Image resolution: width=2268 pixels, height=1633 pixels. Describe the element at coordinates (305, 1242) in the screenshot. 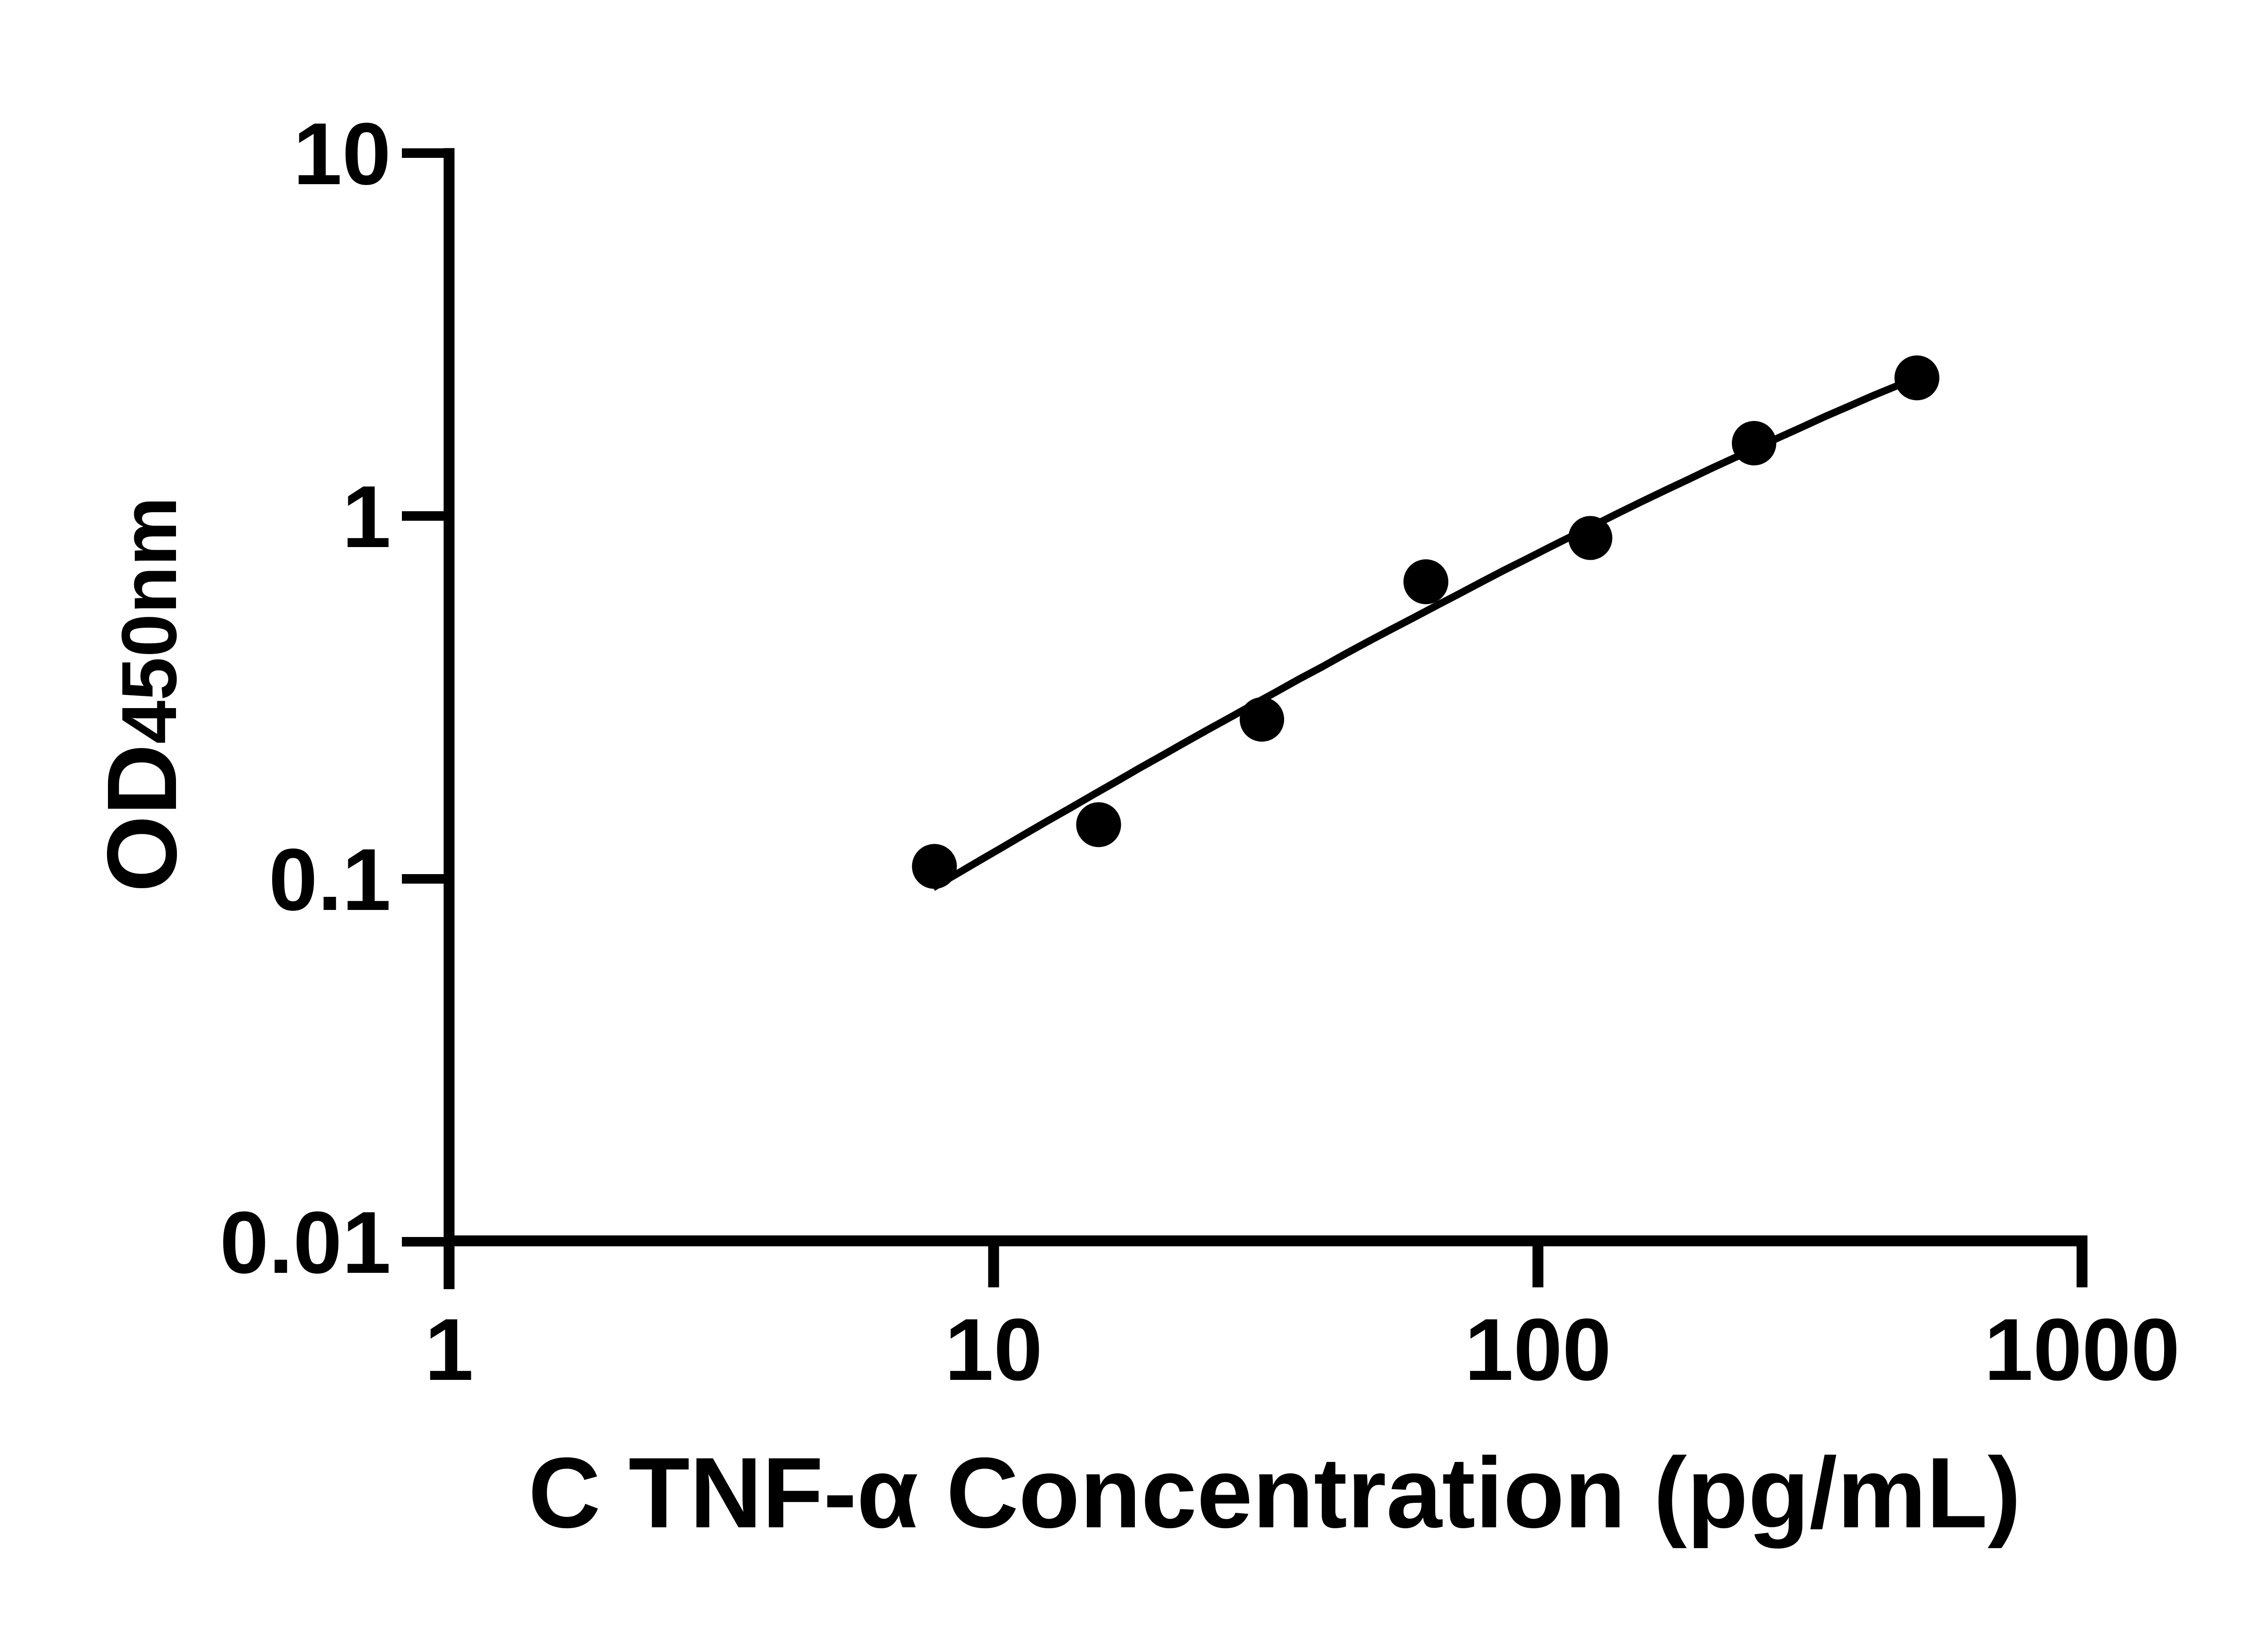

I see `svg-text: 0.01` at that location.